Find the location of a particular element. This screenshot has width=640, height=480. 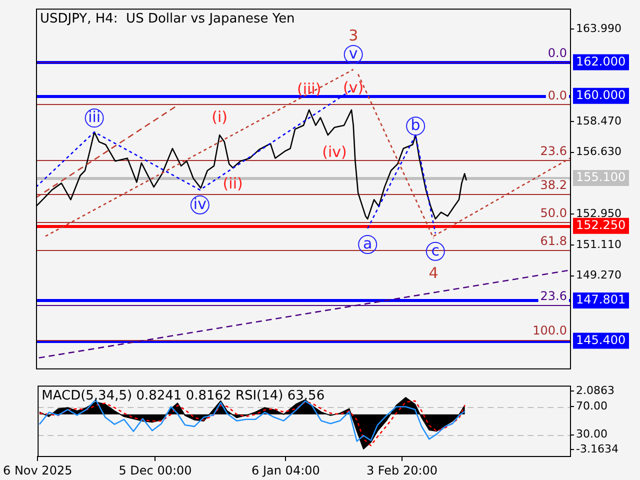

annotation: a is located at coordinates (367, 243).